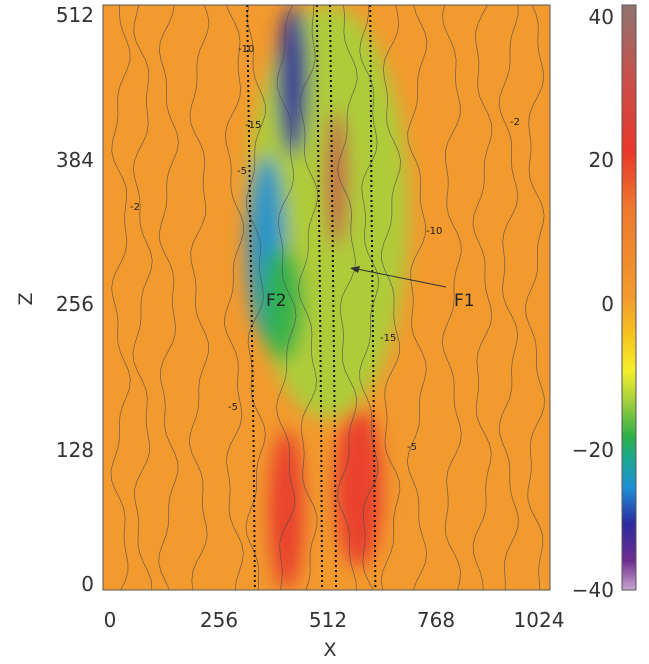 The height and width of the screenshot is (664, 649). Describe the element at coordinates (436, 620) in the screenshot. I see `x-tick-label: 768` at that location.